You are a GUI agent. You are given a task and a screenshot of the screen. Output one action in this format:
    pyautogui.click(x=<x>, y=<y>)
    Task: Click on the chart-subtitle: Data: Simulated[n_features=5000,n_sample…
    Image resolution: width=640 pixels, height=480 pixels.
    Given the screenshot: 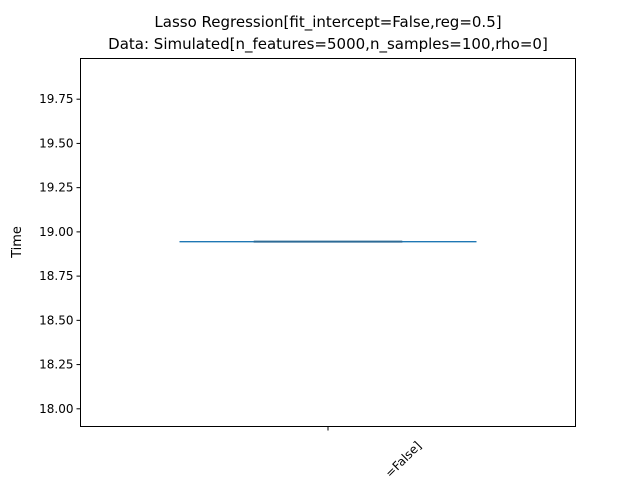 What is the action you would take?
    pyautogui.click(x=328, y=44)
    